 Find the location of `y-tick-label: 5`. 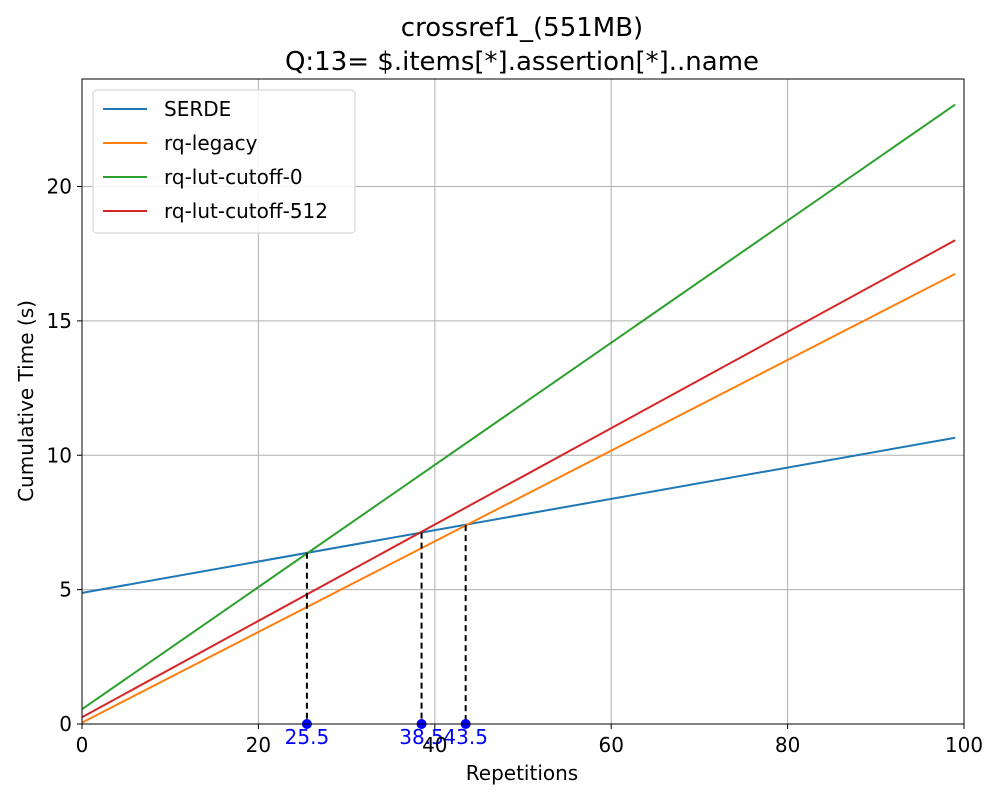

y-tick-label: 5 is located at coordinates (65, 590).